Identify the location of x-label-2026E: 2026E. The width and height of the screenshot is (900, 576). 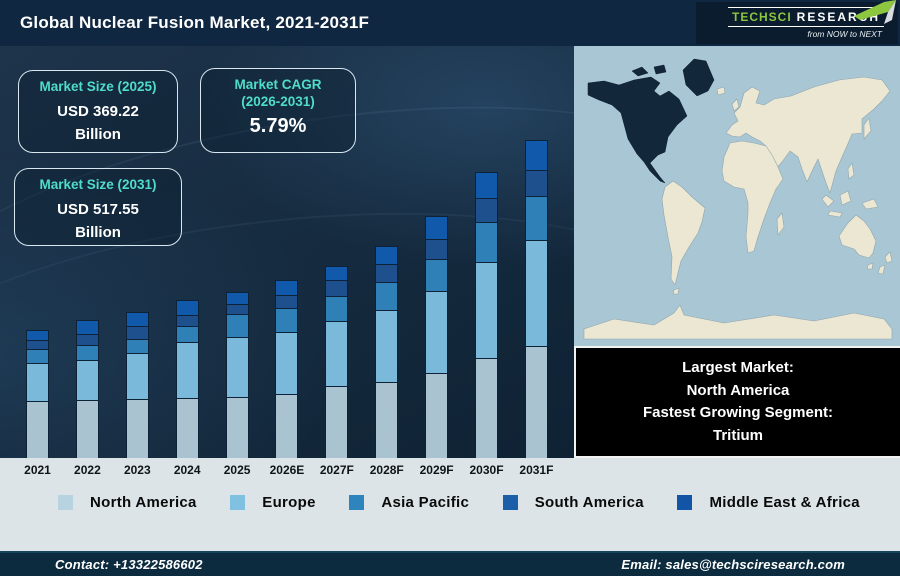
(287, 470).